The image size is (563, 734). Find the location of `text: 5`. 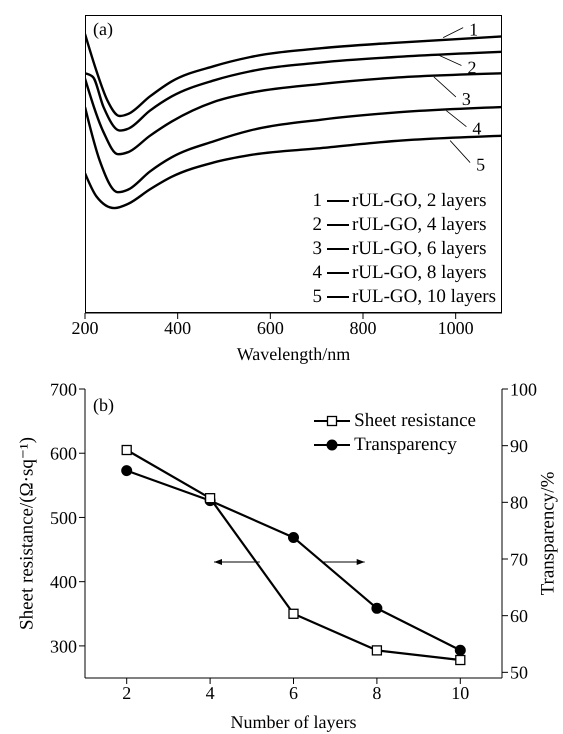

text: 5 is located at coordinates (317, 296).